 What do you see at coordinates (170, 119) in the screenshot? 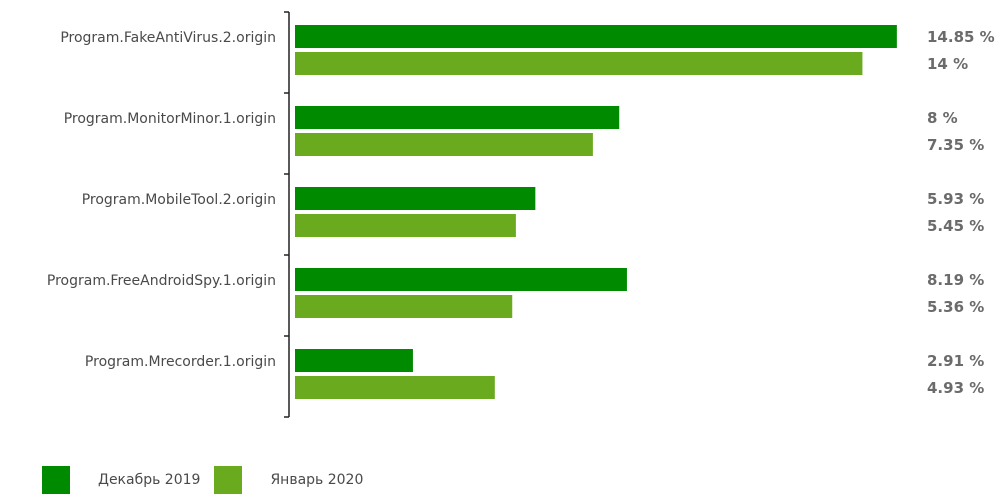
I see `category-label: Program.MonitorMinor.1.origin` at bounding box center [170, 119].